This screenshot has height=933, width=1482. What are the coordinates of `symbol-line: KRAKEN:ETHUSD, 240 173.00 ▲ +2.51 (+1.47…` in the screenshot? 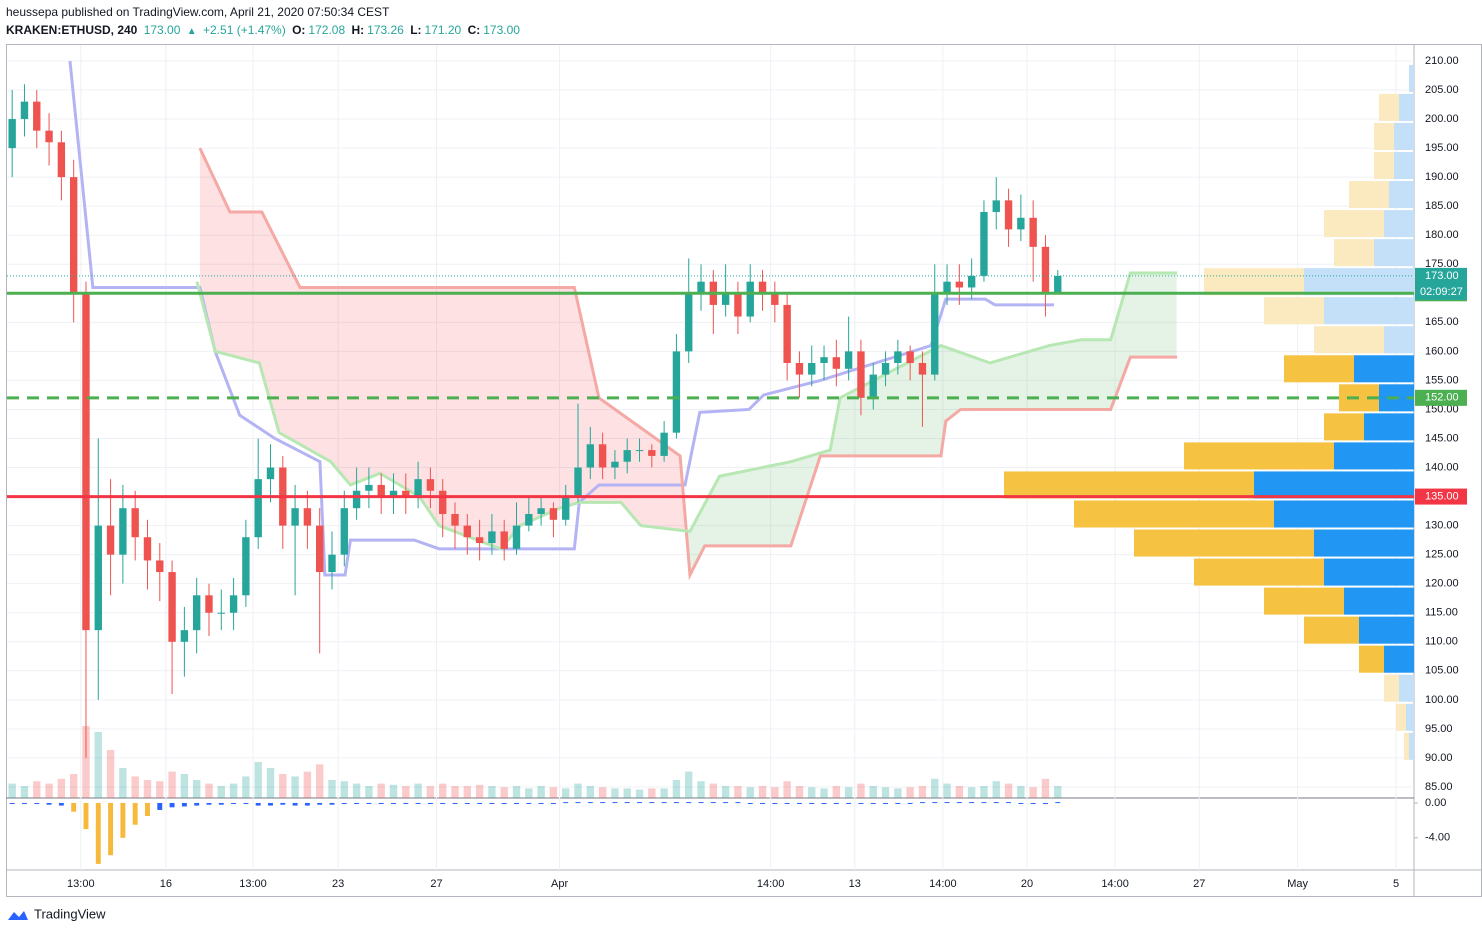 It's located at (264, 30).